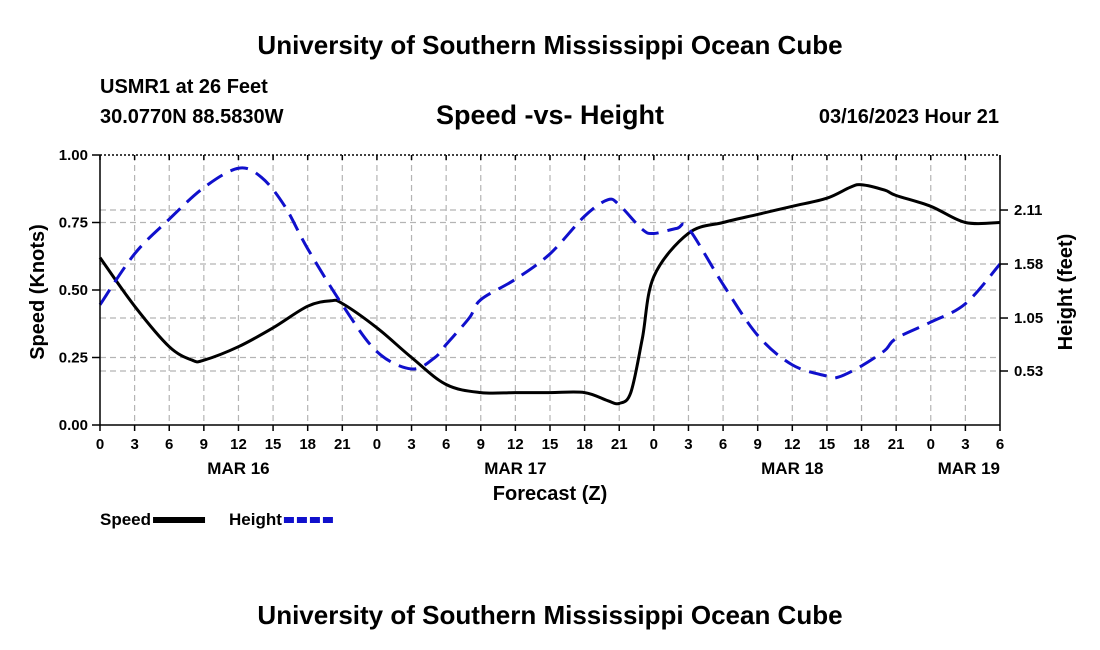  What do you see at coordinates (515, 468) in the screenshot?
I see `x-date-label: MAR 17` at bounding box center [515, 468].